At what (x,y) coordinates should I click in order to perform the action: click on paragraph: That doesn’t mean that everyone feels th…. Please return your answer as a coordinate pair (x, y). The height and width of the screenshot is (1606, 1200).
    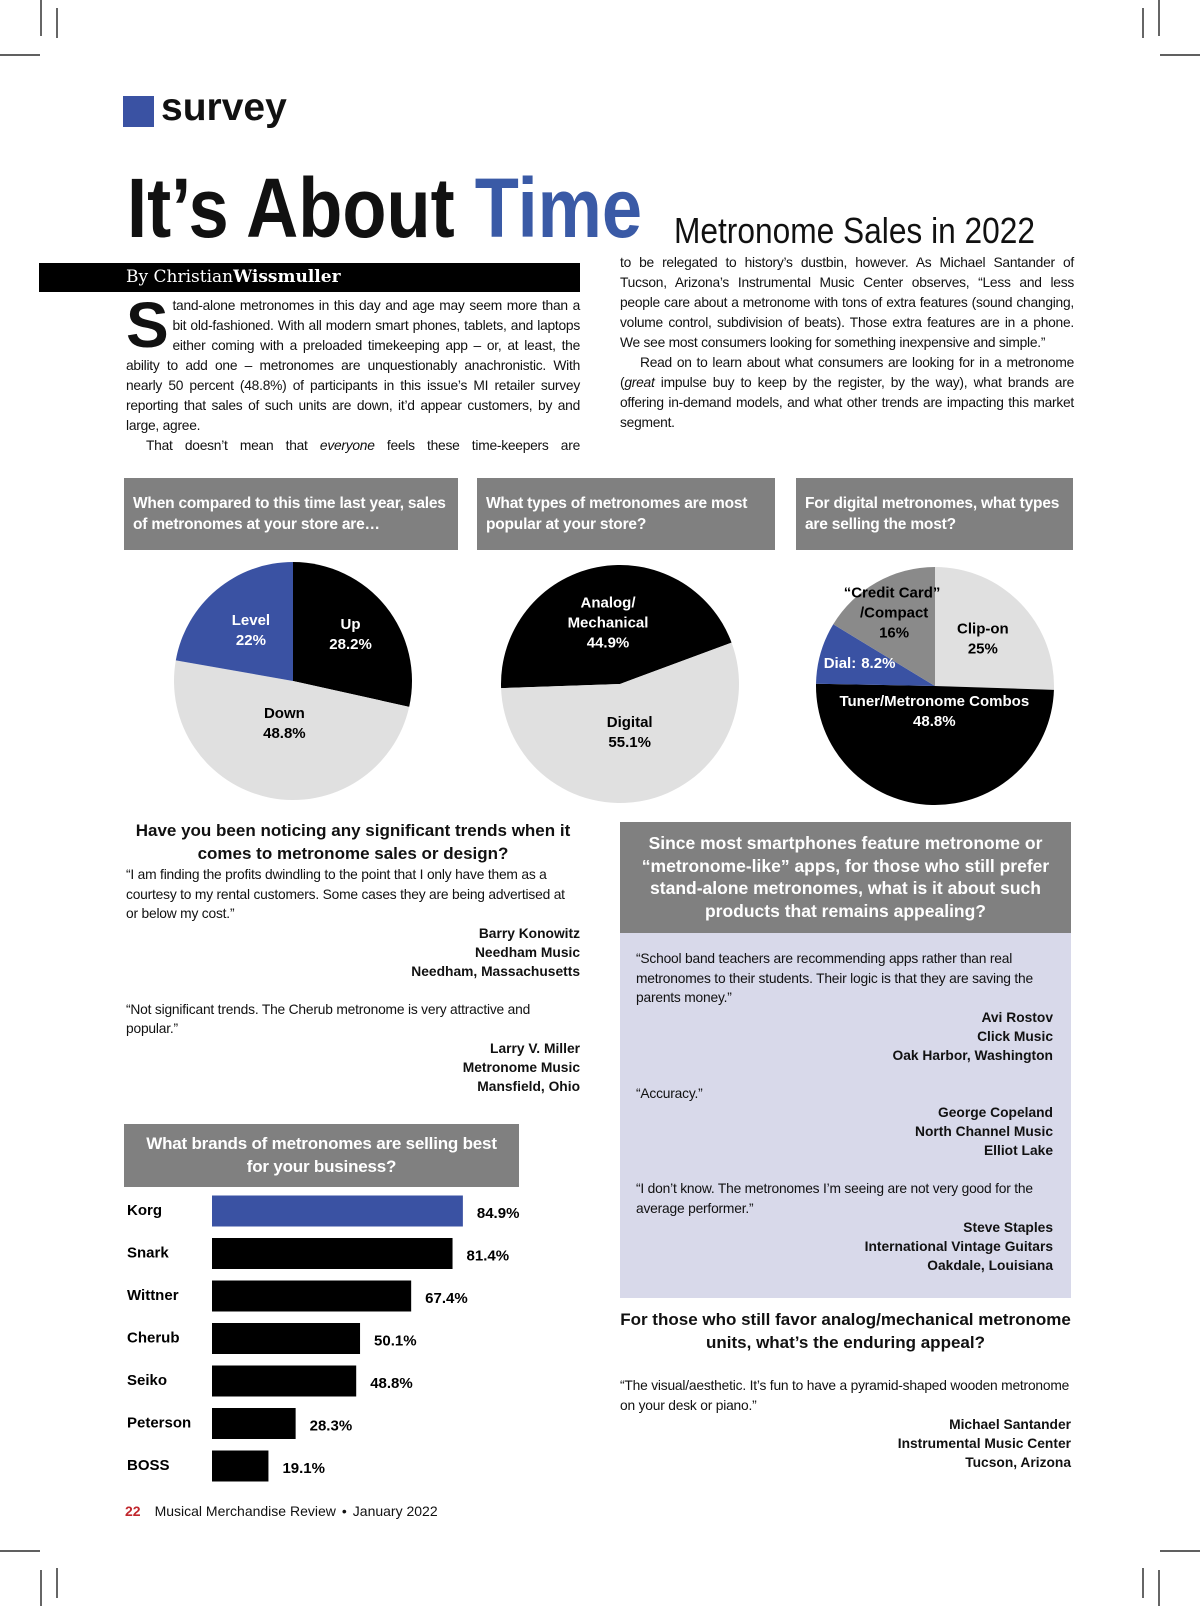
    Looking at the image, I should click on (353, 446).